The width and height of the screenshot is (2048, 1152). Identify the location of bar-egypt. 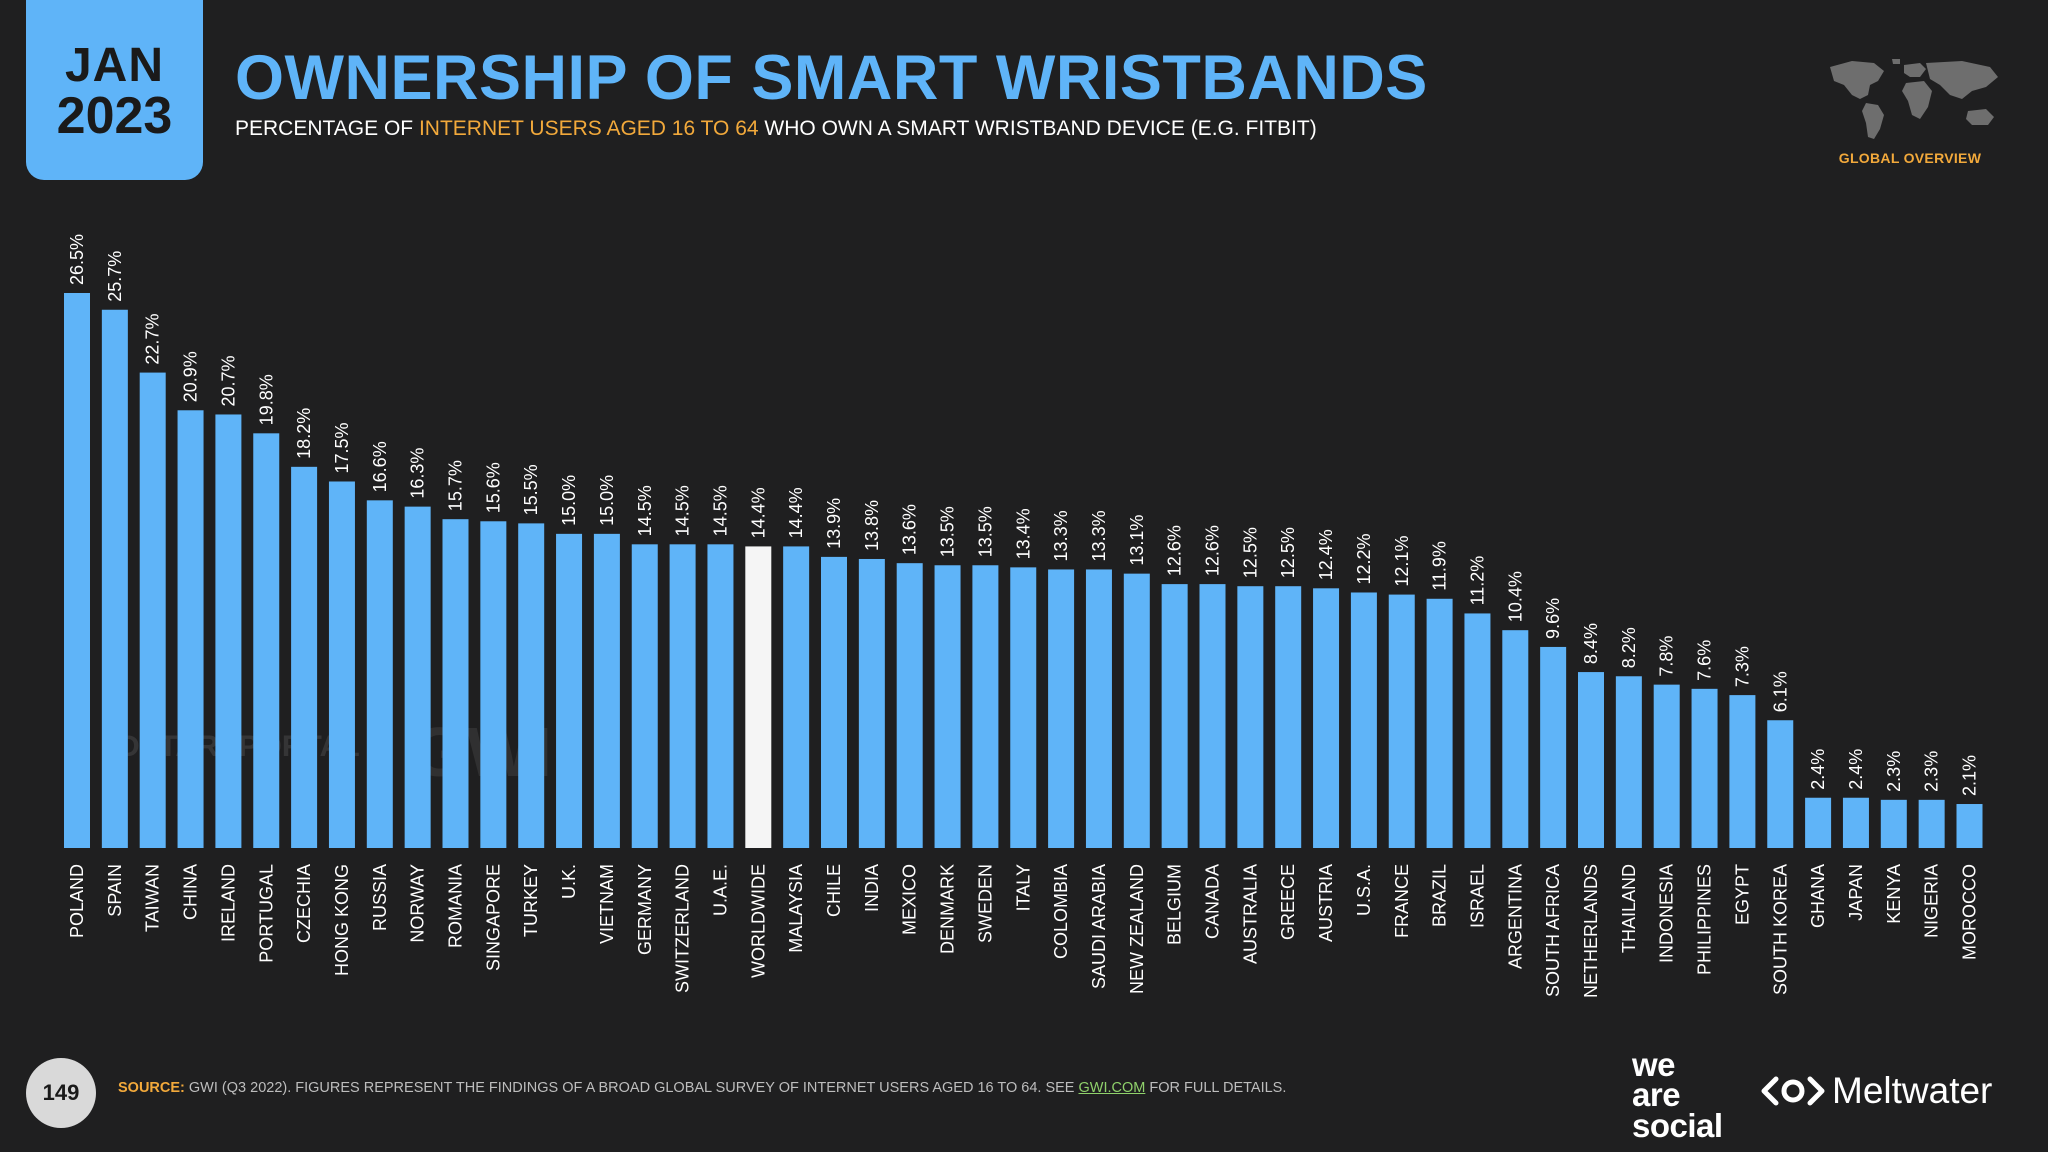
(1742, 771).